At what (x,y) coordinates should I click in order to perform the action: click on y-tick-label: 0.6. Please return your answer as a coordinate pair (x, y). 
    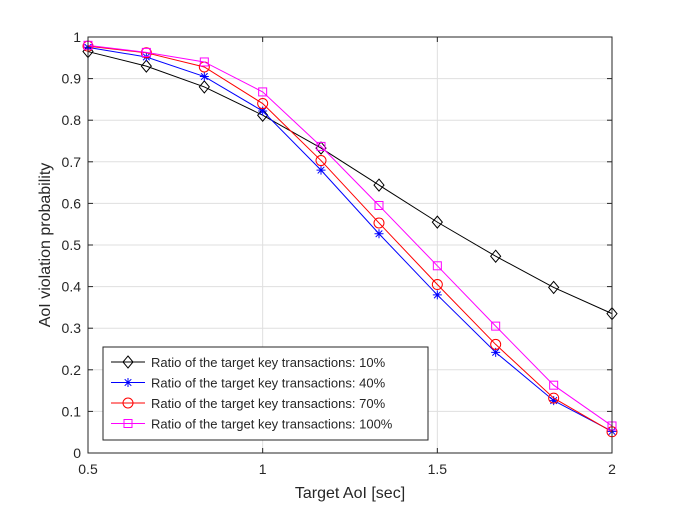
    Looking at the image, I should click on (72, 203).